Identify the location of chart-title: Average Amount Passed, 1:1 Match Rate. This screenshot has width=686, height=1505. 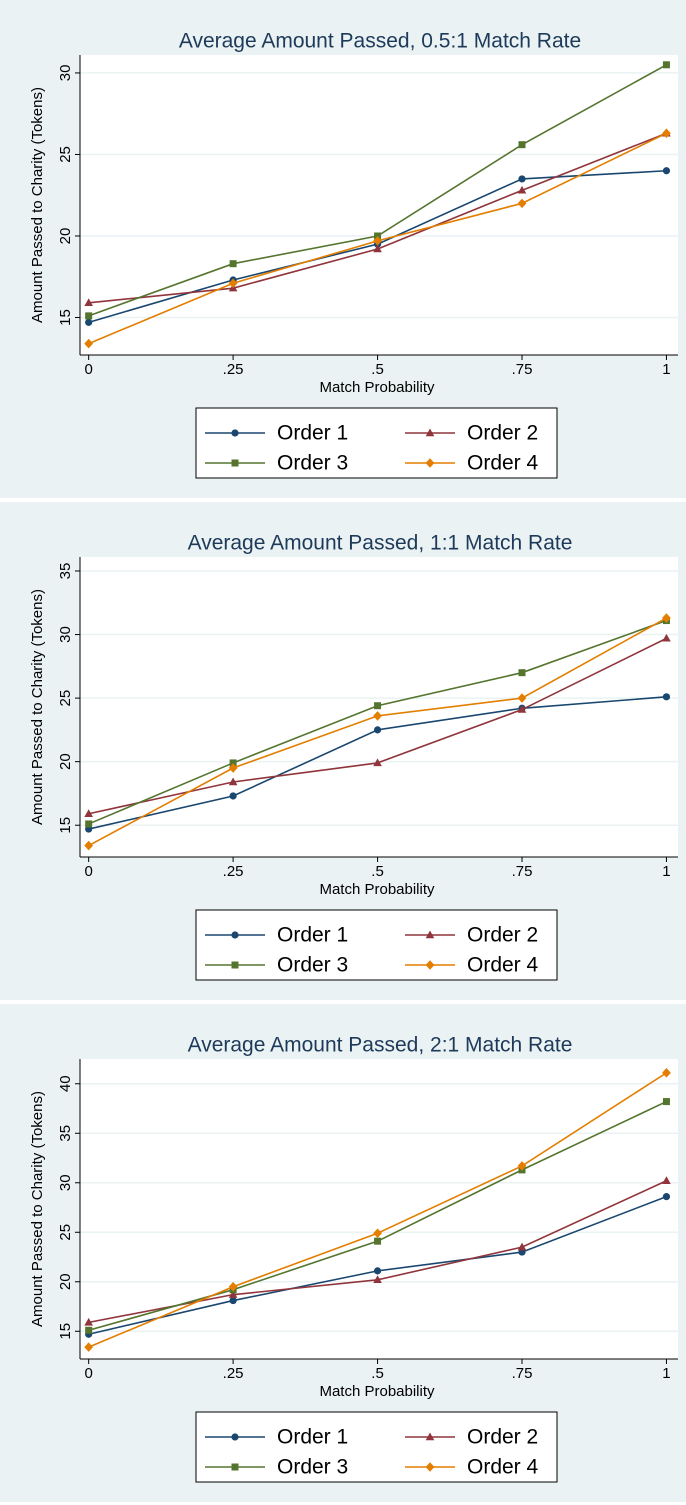
(380, 543).